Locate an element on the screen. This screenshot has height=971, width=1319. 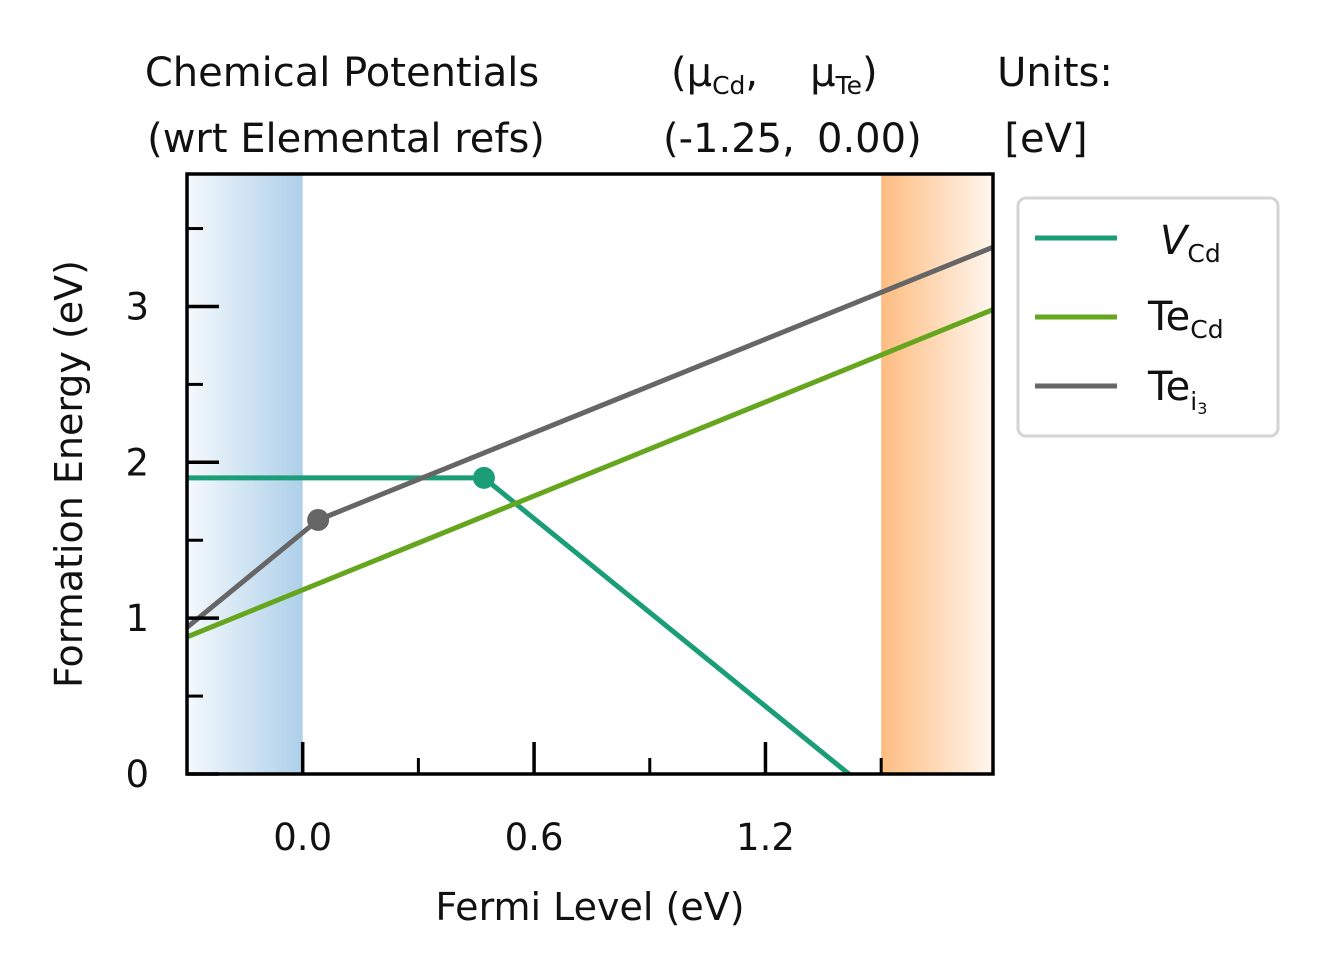
legend-label-te-i3: Tei3 is located at coordinates (1177, 391).